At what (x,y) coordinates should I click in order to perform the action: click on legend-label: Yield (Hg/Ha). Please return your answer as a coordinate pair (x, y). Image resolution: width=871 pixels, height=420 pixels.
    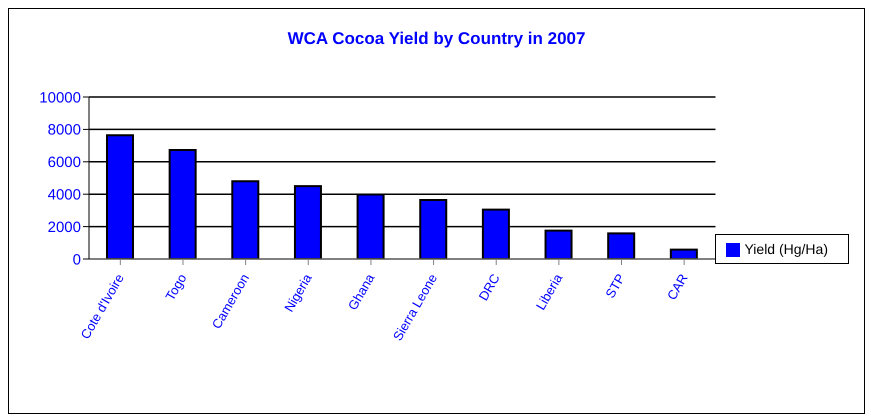
    Looking at the image, I should click on (786, 248).